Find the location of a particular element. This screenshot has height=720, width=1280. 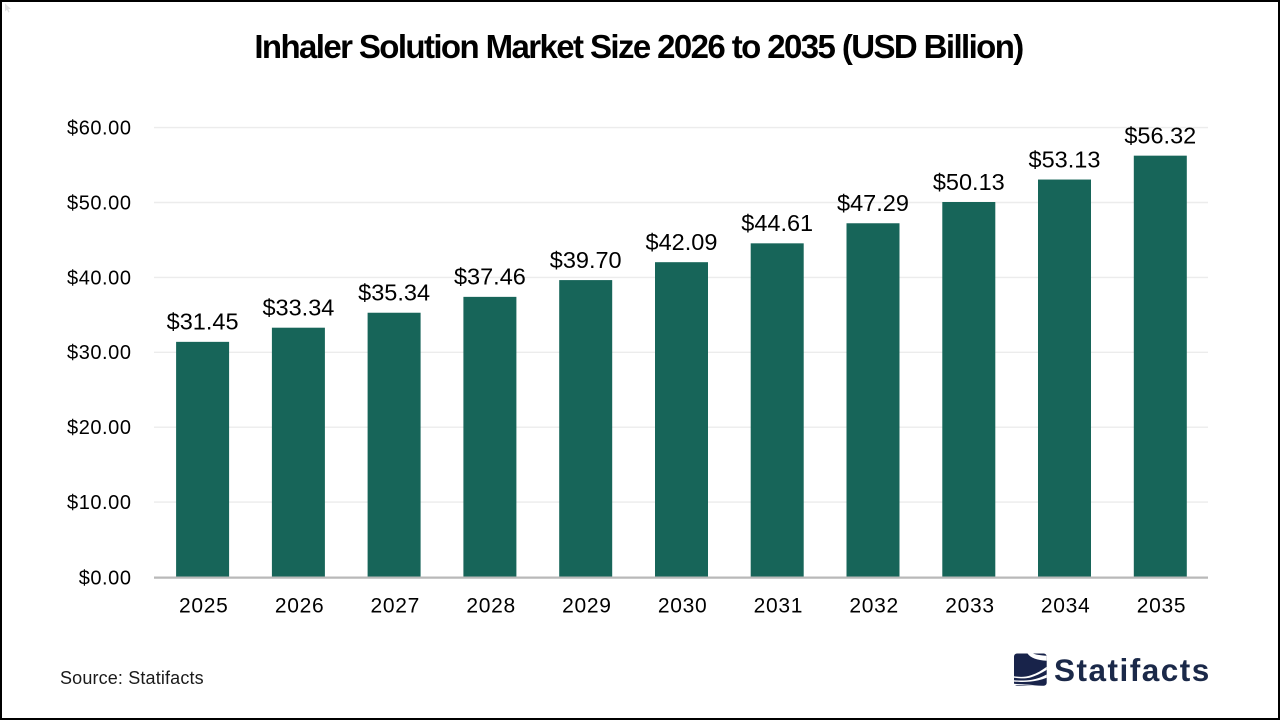

svg-text: $31.45 is located at coordinates (203, 322).